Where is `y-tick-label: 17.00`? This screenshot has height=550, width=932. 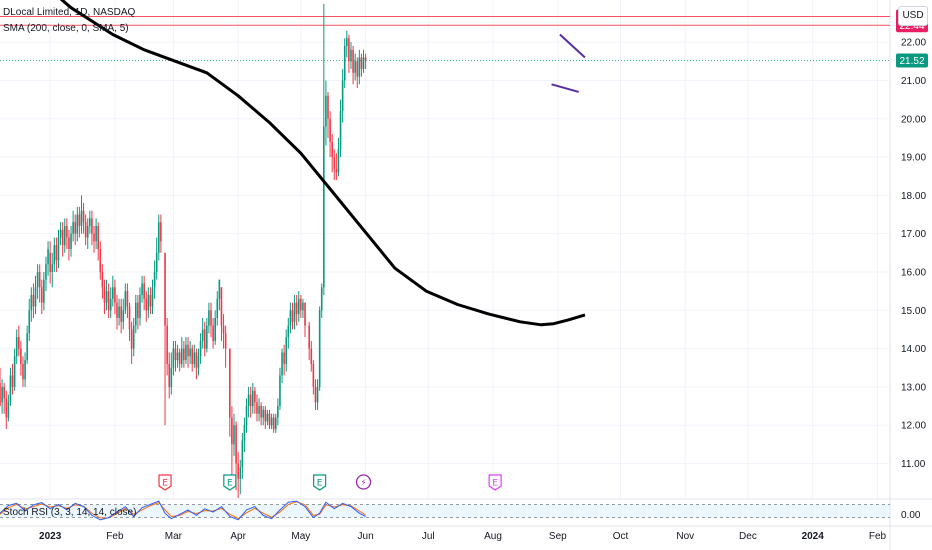
y-tick-label: 17.00 is located at coordinates (913, 234).